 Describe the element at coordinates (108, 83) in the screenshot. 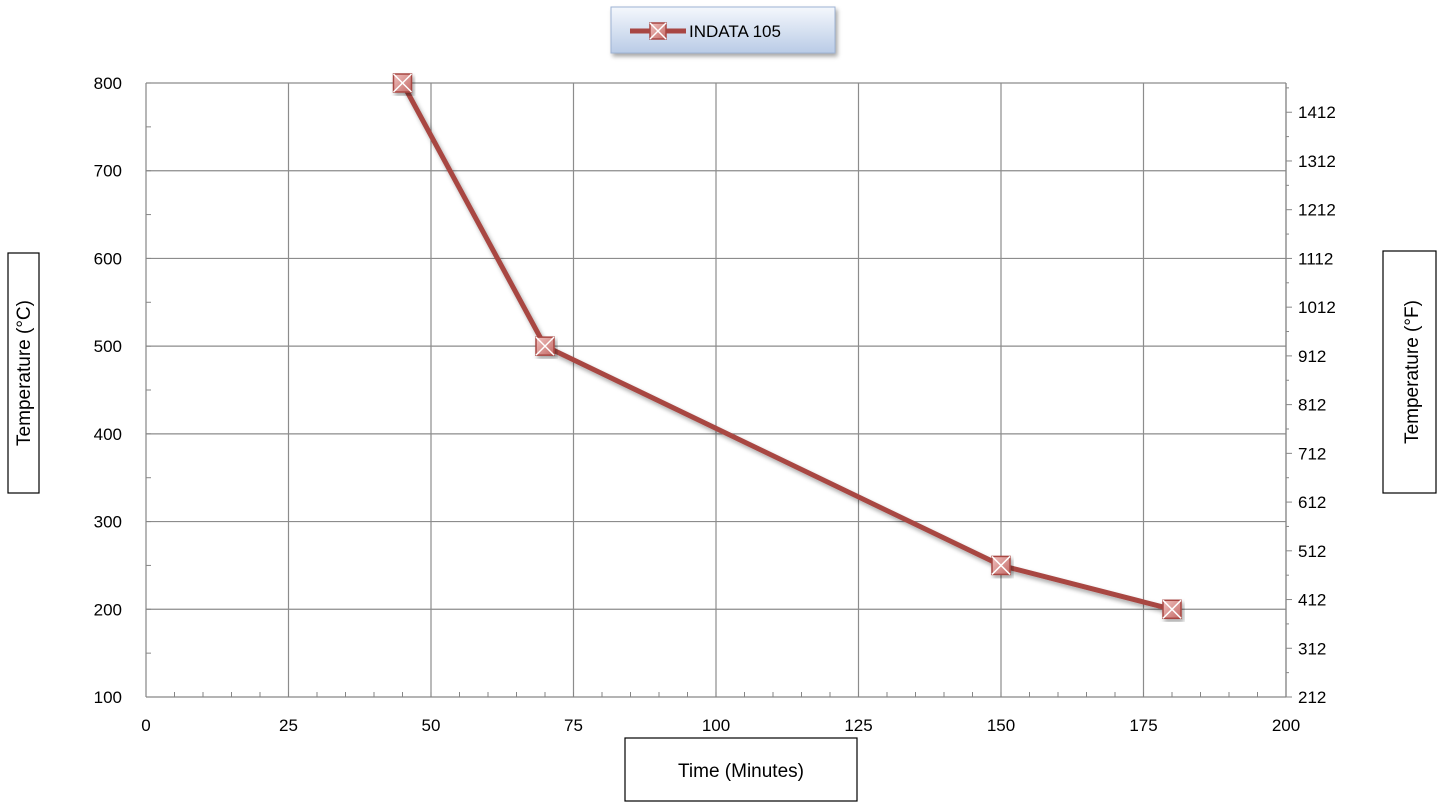

I see `y-tick-label: 800` at that location.